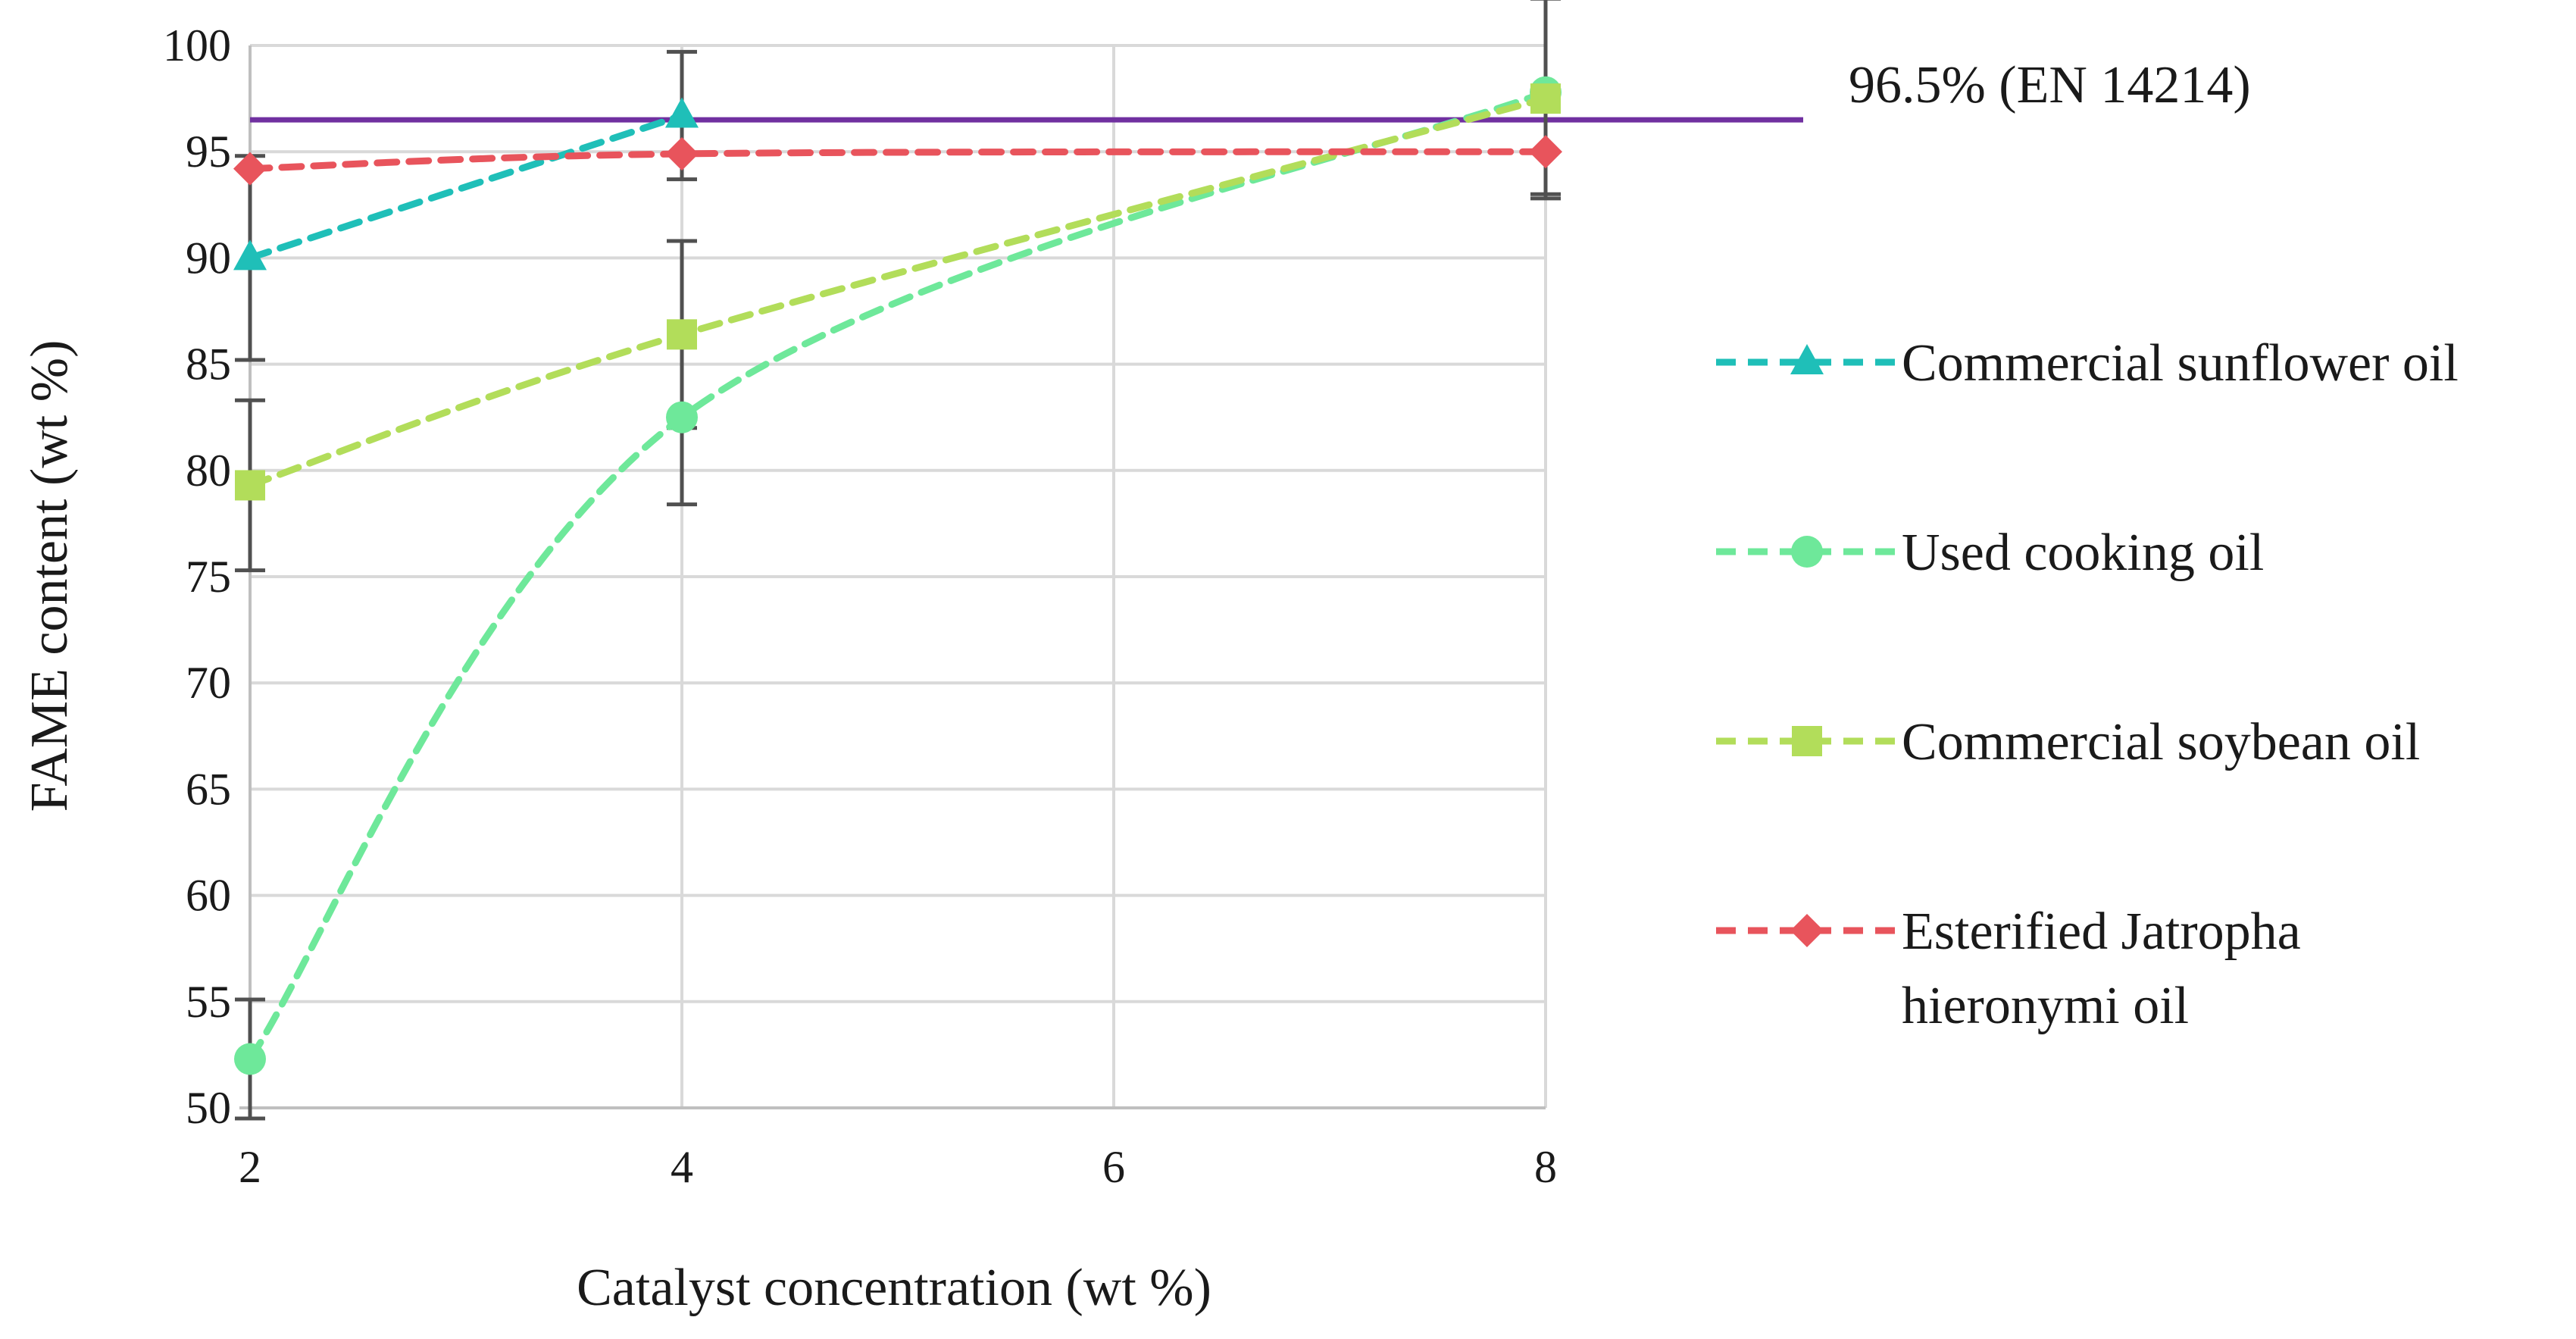 Image resolution: width=2576 pixels, height=1339 pixels. What do you see at coordinates (2050, 85) in the screenshot?
I see `reference-line-label: 96.5% (EN 14214)` at bounding box center [2050, 85].